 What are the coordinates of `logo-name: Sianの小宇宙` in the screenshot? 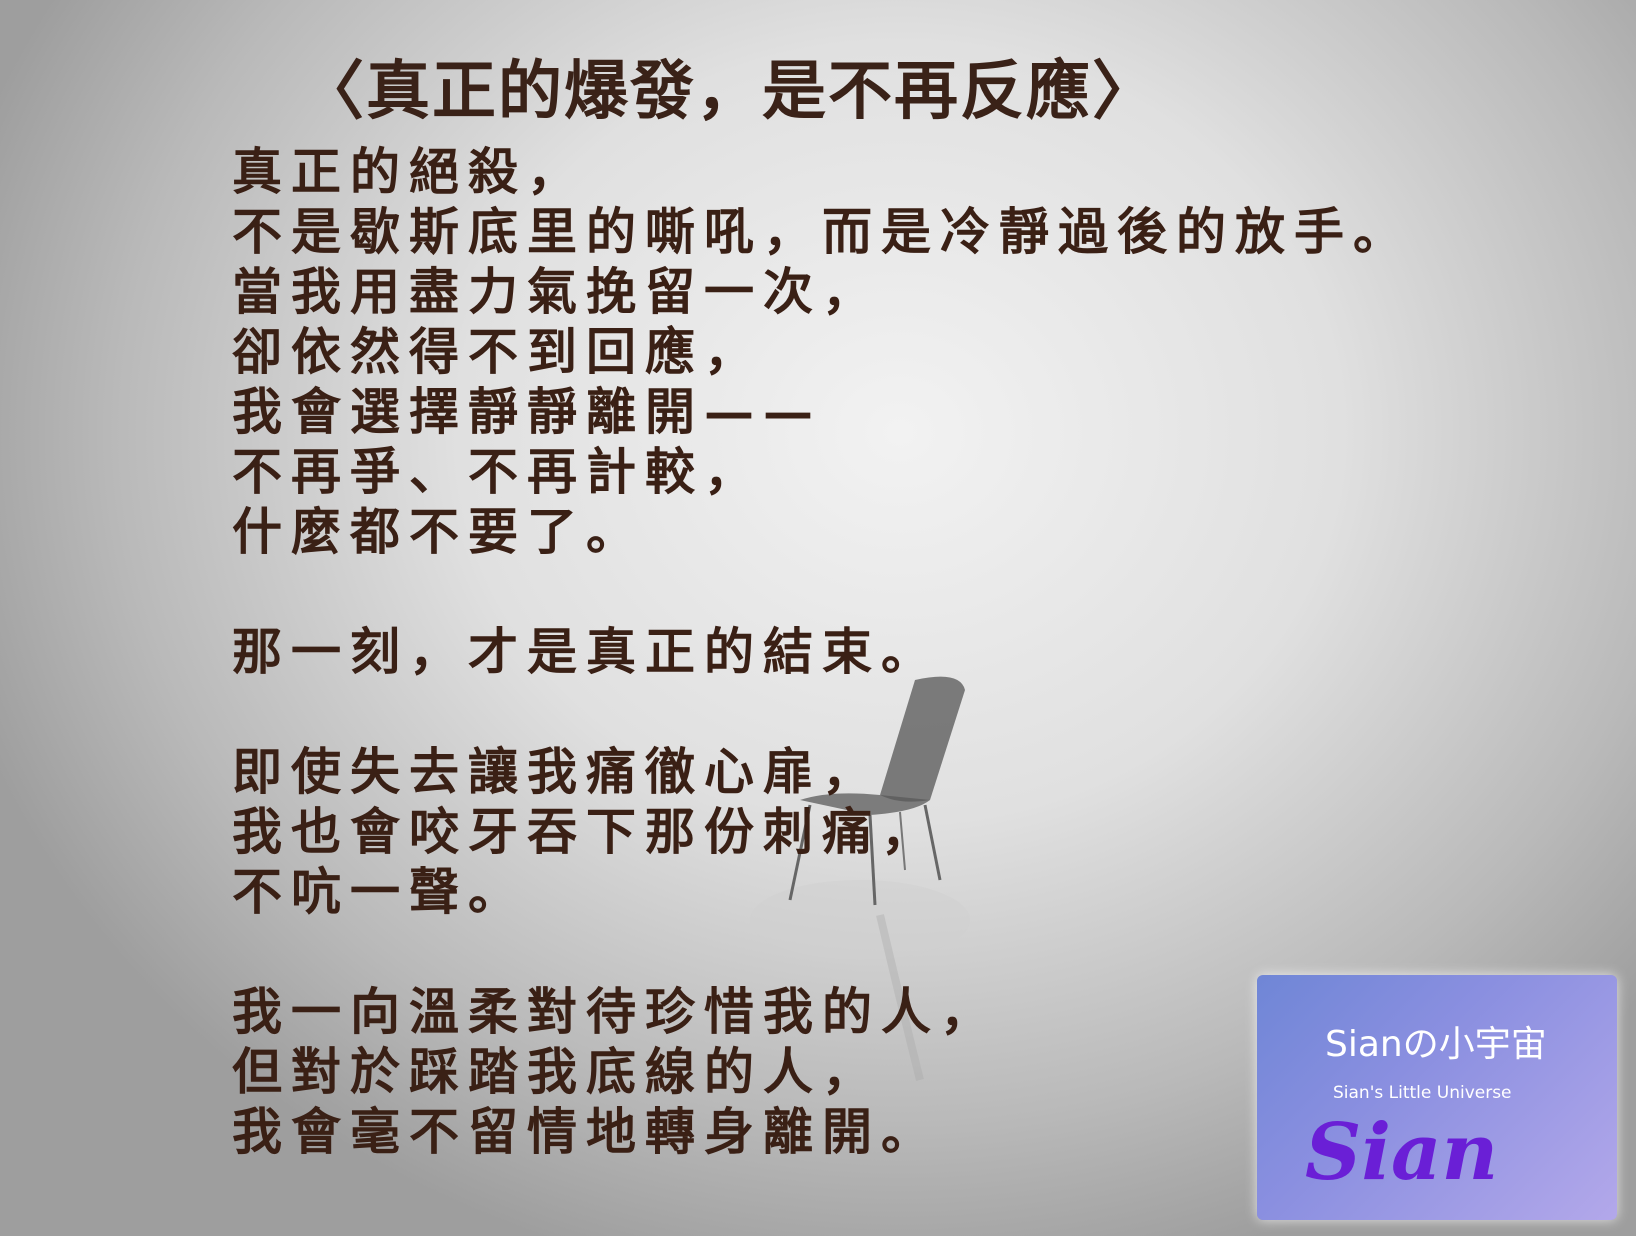 It's located at (1436, 1044).